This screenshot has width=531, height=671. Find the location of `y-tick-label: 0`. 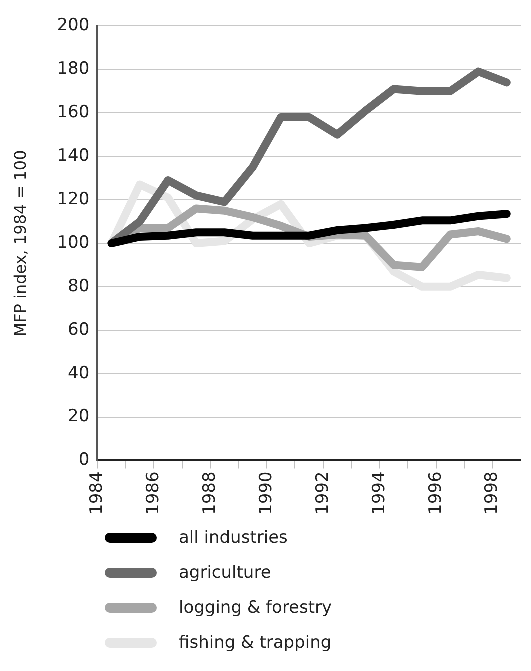

y-tick-label: 0 is located at coordinates (84, 460).